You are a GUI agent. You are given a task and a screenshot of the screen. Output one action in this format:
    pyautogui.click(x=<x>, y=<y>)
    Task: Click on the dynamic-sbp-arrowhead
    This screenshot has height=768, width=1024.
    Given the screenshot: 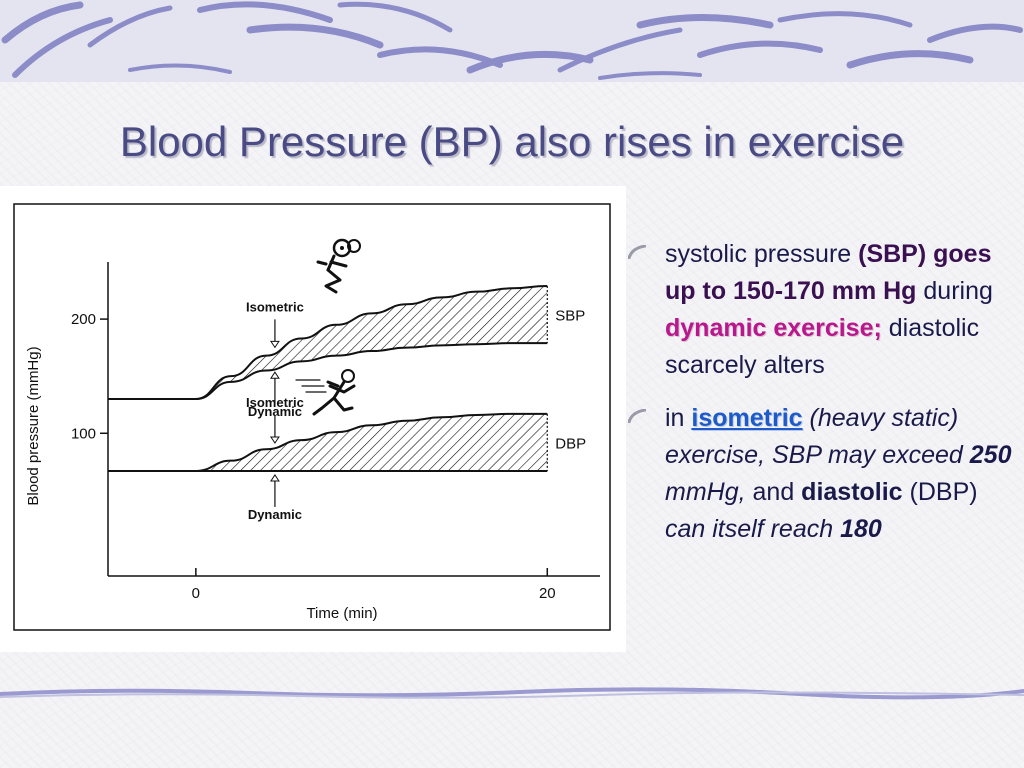 What is the action you would take?
    pyautogui.click(x=274, y=375)
    